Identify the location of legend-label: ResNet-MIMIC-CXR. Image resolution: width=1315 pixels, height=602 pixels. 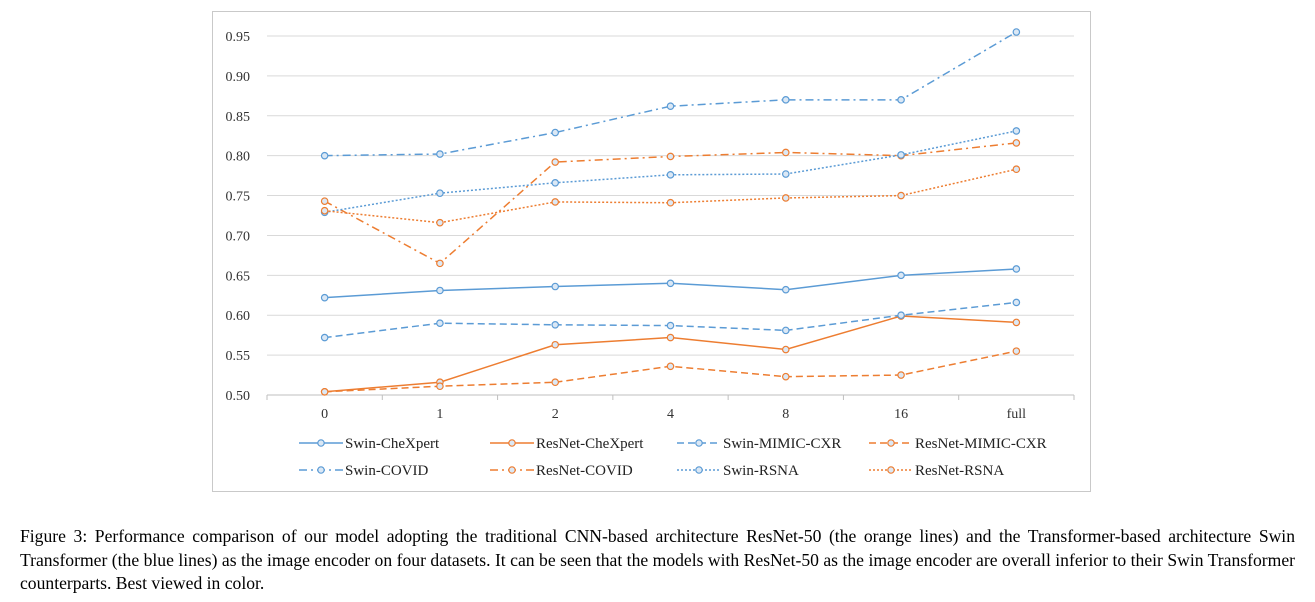
(981, 444).